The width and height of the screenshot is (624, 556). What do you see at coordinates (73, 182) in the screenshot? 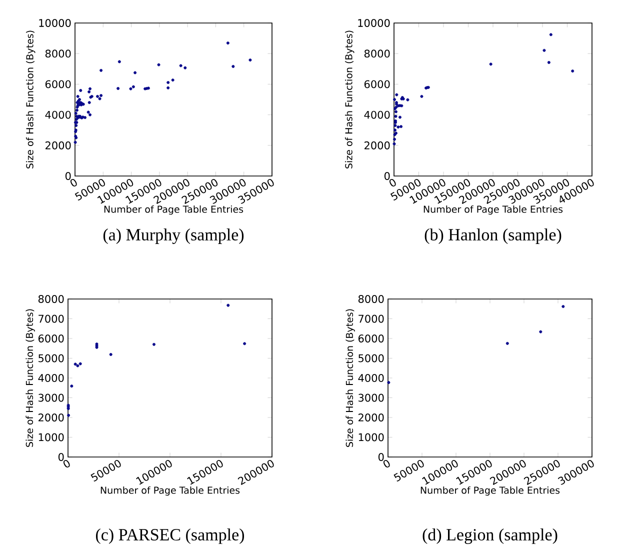
I see `x-tick-label: 0` at bounding box center [73, 182].